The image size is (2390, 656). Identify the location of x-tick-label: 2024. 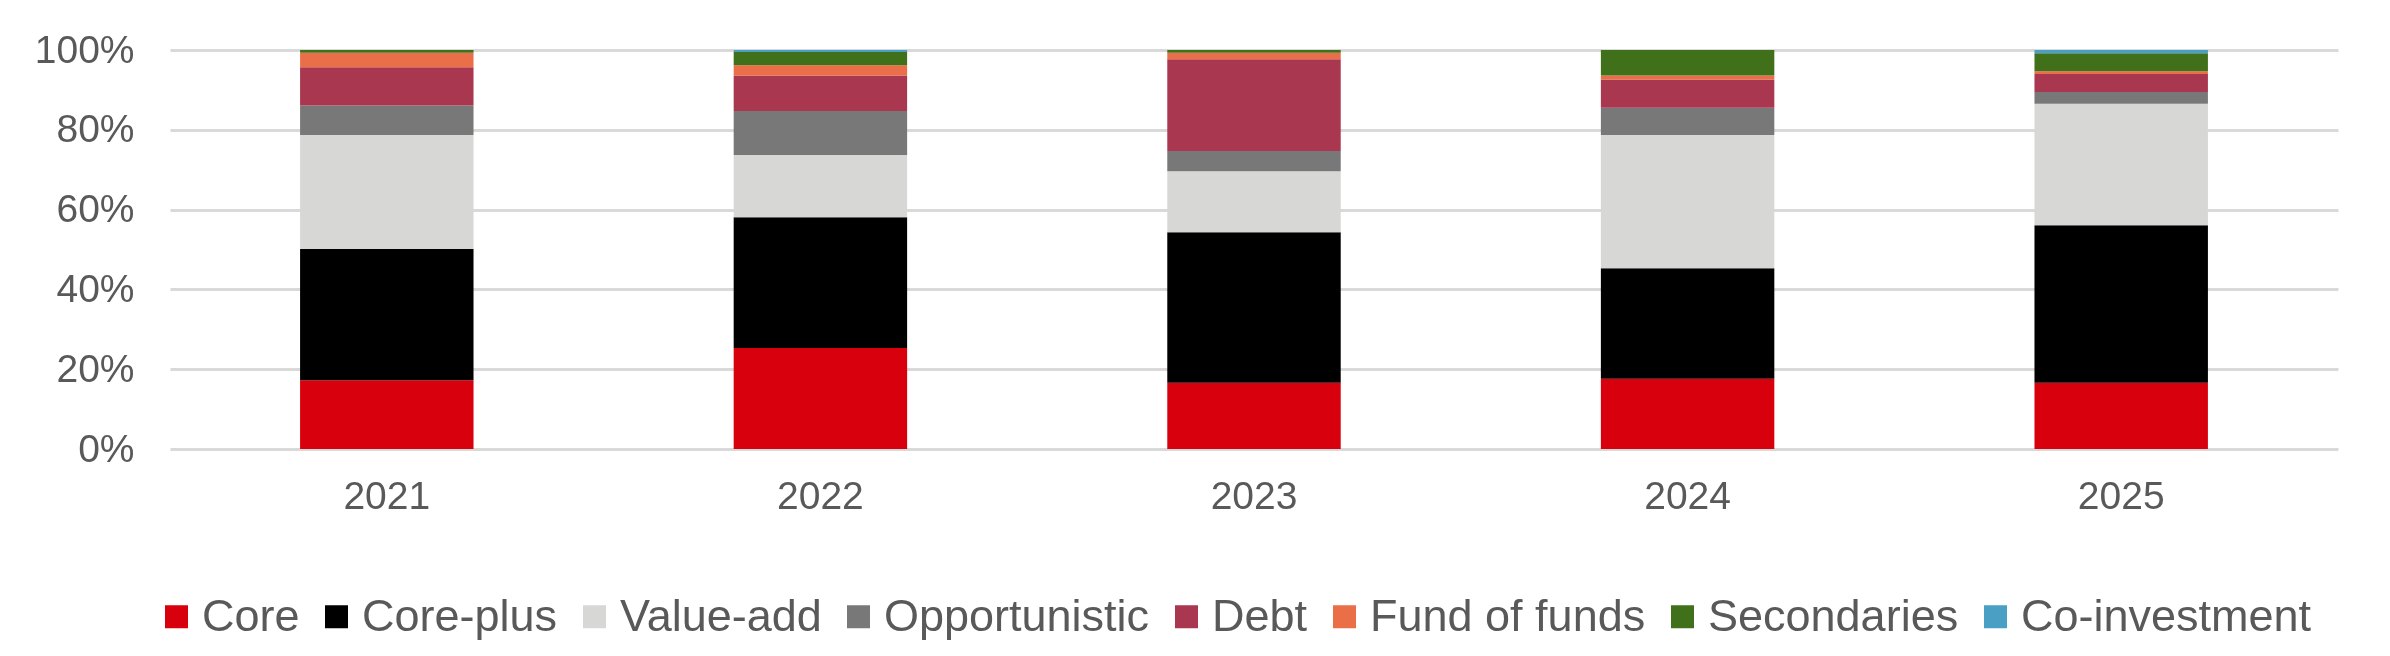
(1687, 495).